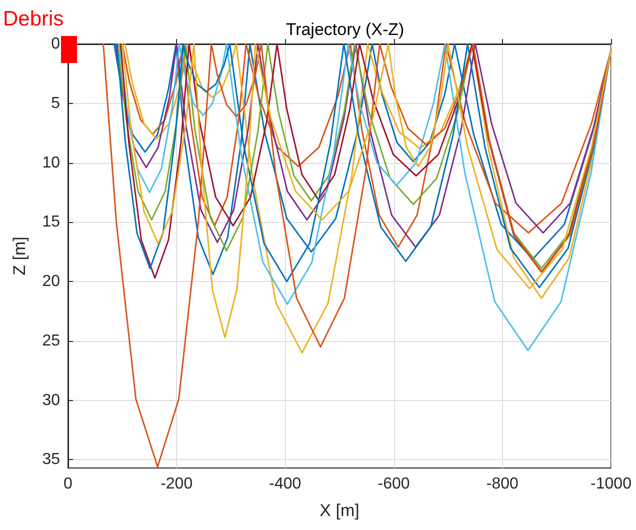 The height and width of the screenshot is (530, 636). What do you see at coordinates (19, 256) in the screenshot?
I see `y-axis-title: Z [m]` at bounding box center [19, 256].